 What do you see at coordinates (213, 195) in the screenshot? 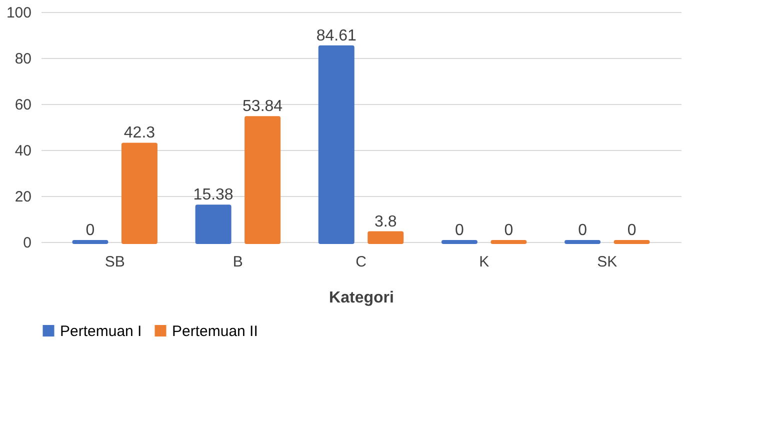
I see `data-label: 15.38` at bounding box center [213, 195].